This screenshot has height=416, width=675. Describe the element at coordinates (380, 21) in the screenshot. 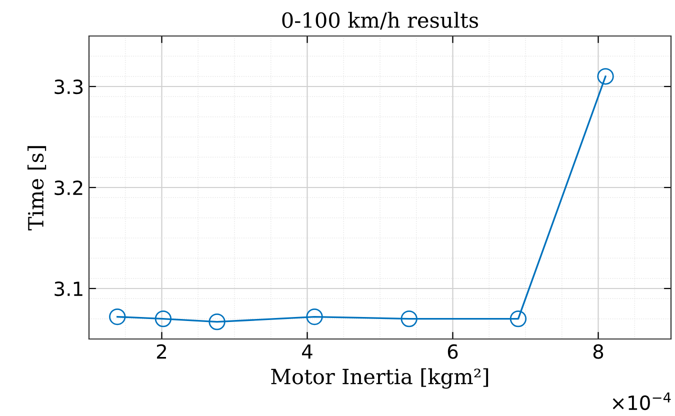

I see `chart-title: 0-100 km/h results` at that location.